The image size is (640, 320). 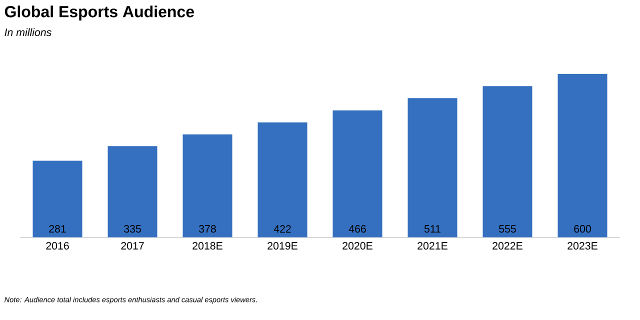 I want to click on x-tick-label: 2018E, so click(x=207, y=246).